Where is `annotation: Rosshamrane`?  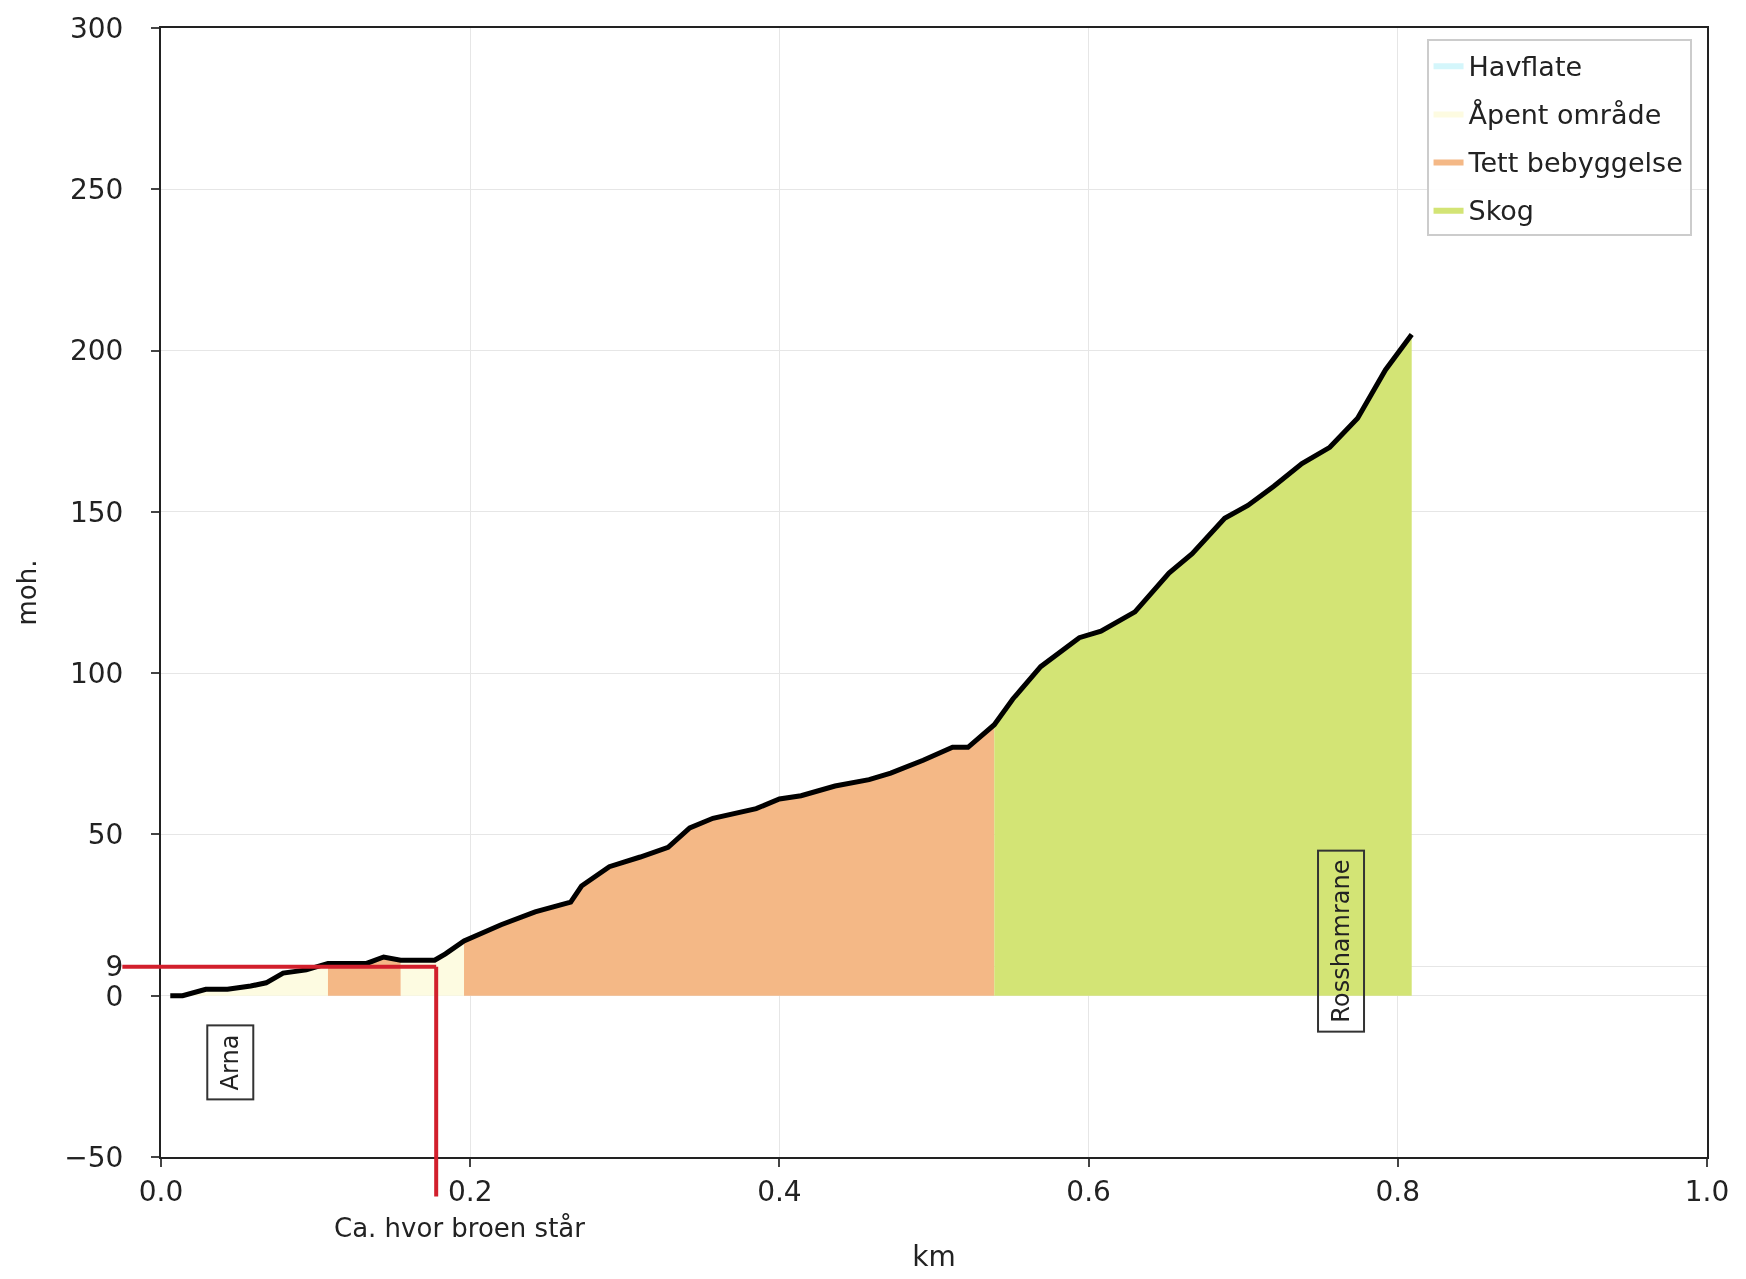
annotation: Rosshamrane is located at coordinates (1341, 941).